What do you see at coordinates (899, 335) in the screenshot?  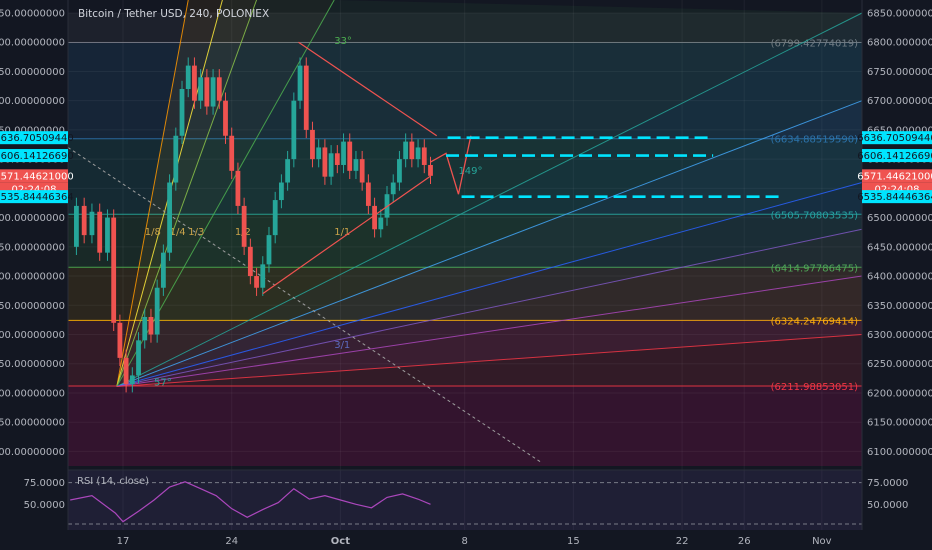 I see `y-tick-label-right: 6300.00000000` at bounding box center [899, 335].